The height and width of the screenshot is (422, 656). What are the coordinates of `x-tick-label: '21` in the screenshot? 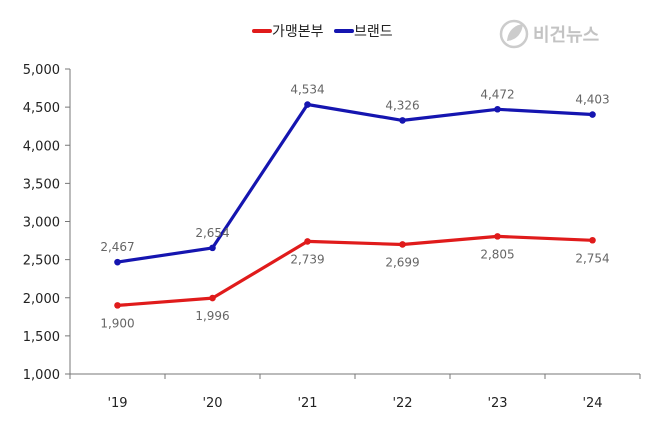 It's located at (307, 403).